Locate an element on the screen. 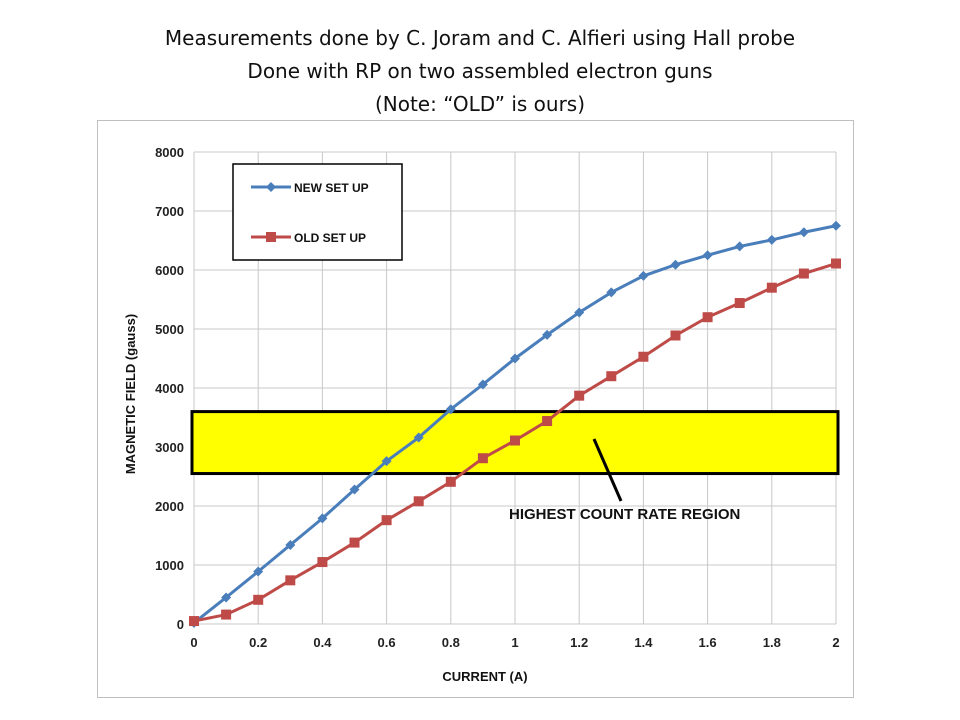 The height and width of the screenshot is (720, 960). y-tick-label: 5000 is located at coordinates (169, 329).